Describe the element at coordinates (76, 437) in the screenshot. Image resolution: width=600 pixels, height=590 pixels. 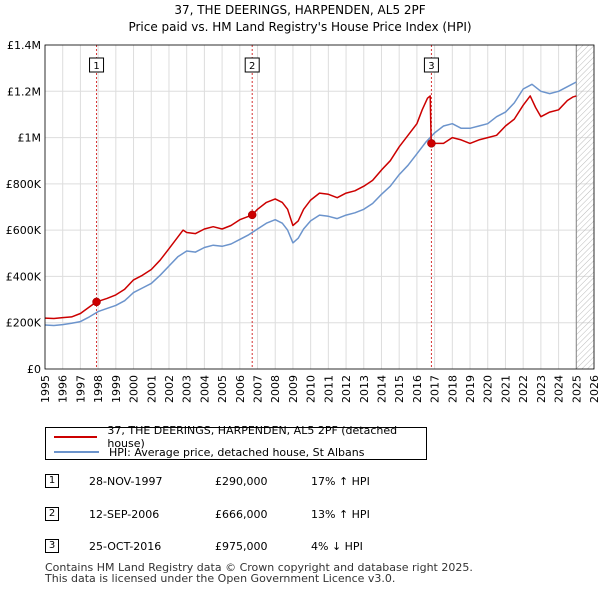
I see `legend-swatch-property` at that location.